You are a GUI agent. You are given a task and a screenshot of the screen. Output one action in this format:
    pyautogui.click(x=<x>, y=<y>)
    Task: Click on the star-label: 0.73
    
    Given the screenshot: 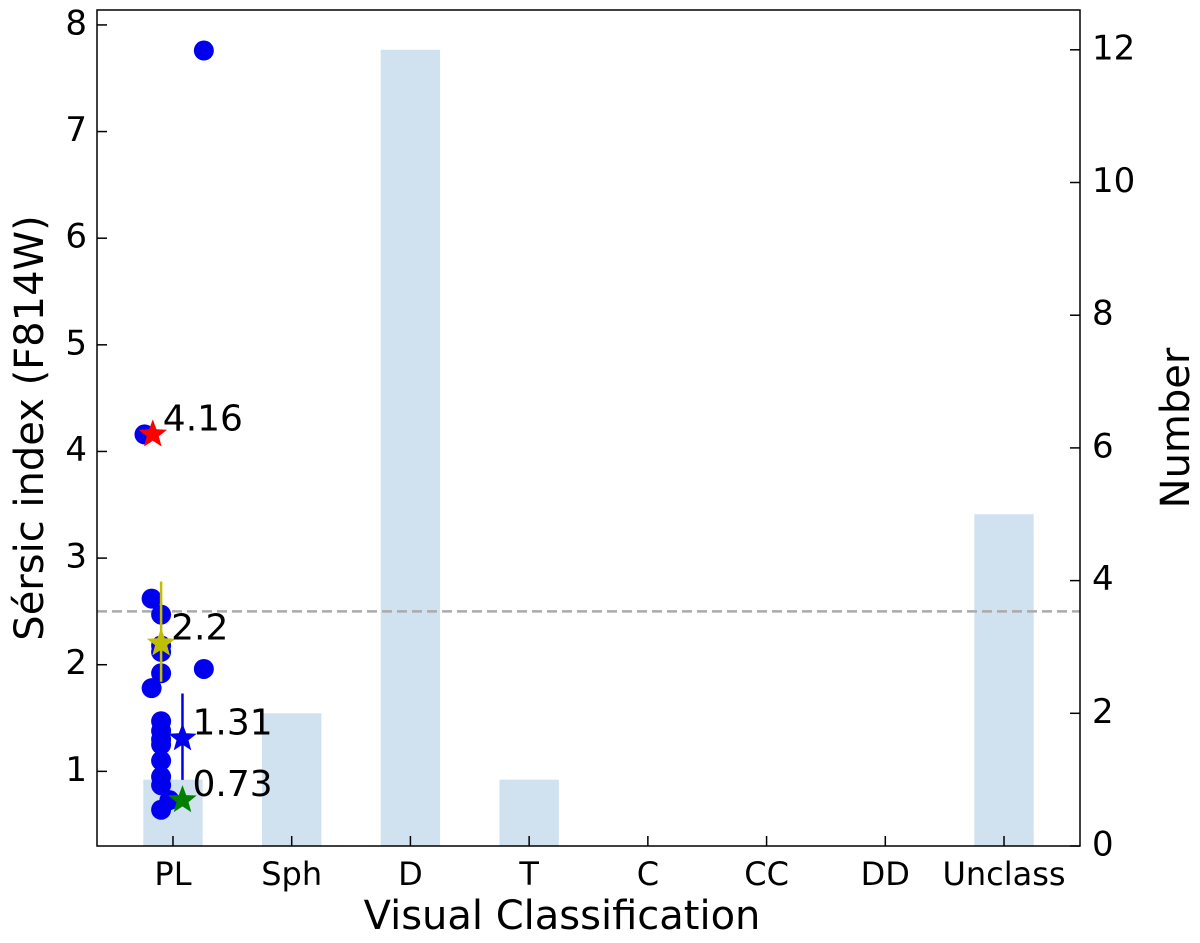 What is the action you would take?
    pyautogui.click(x=232, y=784)
    